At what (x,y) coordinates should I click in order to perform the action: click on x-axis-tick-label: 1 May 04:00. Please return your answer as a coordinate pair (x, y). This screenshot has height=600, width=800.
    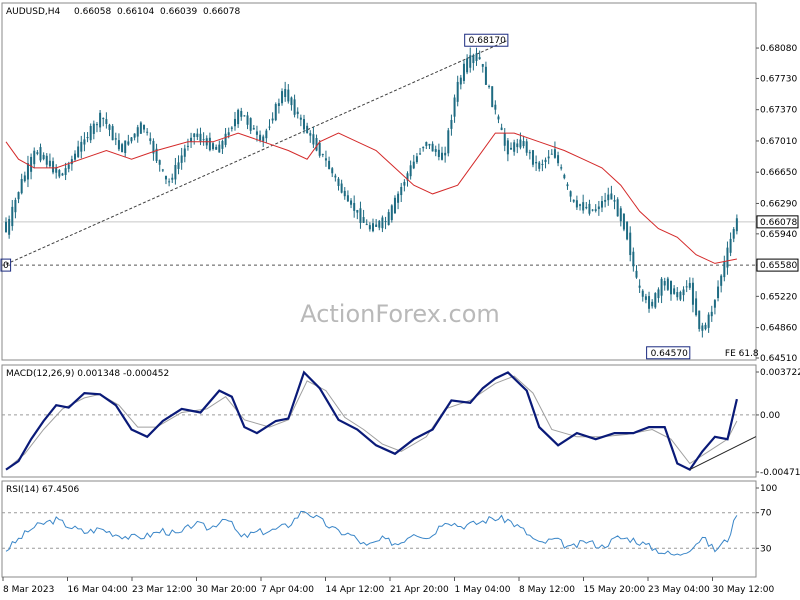
    Looking at the image, I should click on (483, 590).